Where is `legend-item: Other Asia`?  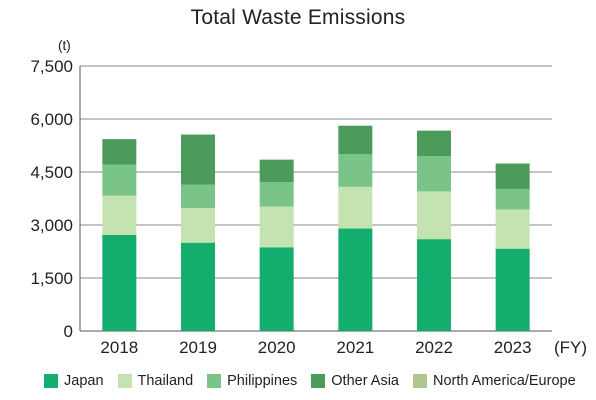 legend-item: Other Asia is located at coordinates (355, 381).